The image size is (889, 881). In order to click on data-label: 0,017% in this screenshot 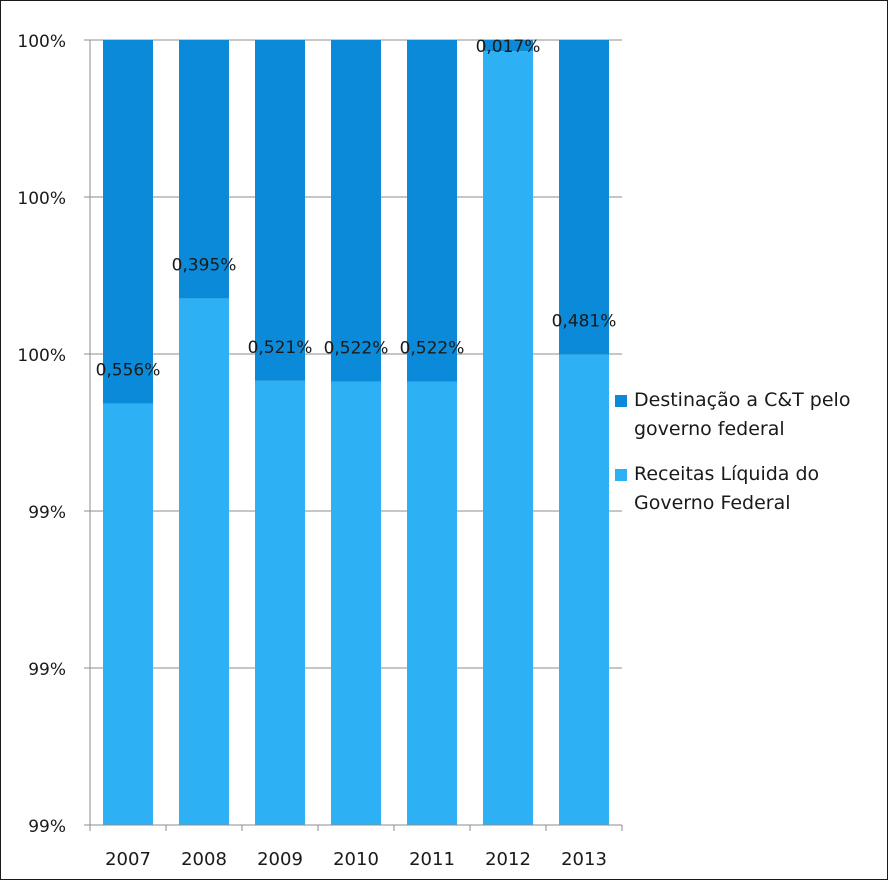, I will do `click(508, 47)`.